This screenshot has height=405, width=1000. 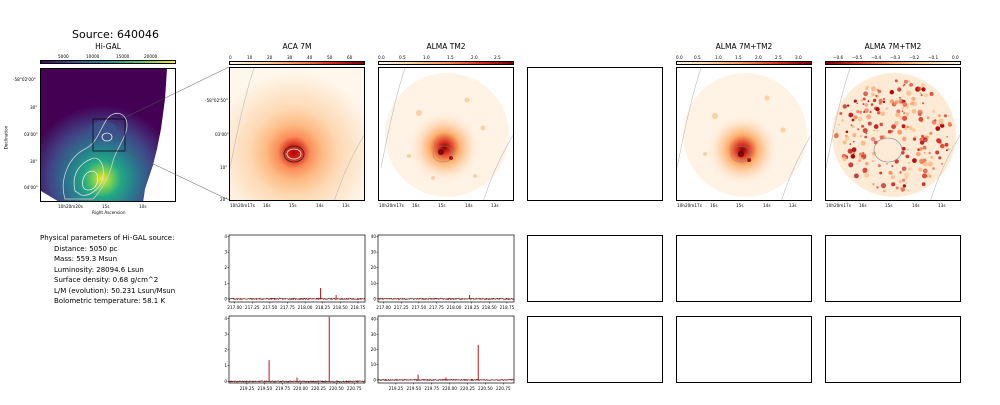 I want to click on alma7mtm2-res-cbar-tick: −0.5, so click(x=857, y=57).